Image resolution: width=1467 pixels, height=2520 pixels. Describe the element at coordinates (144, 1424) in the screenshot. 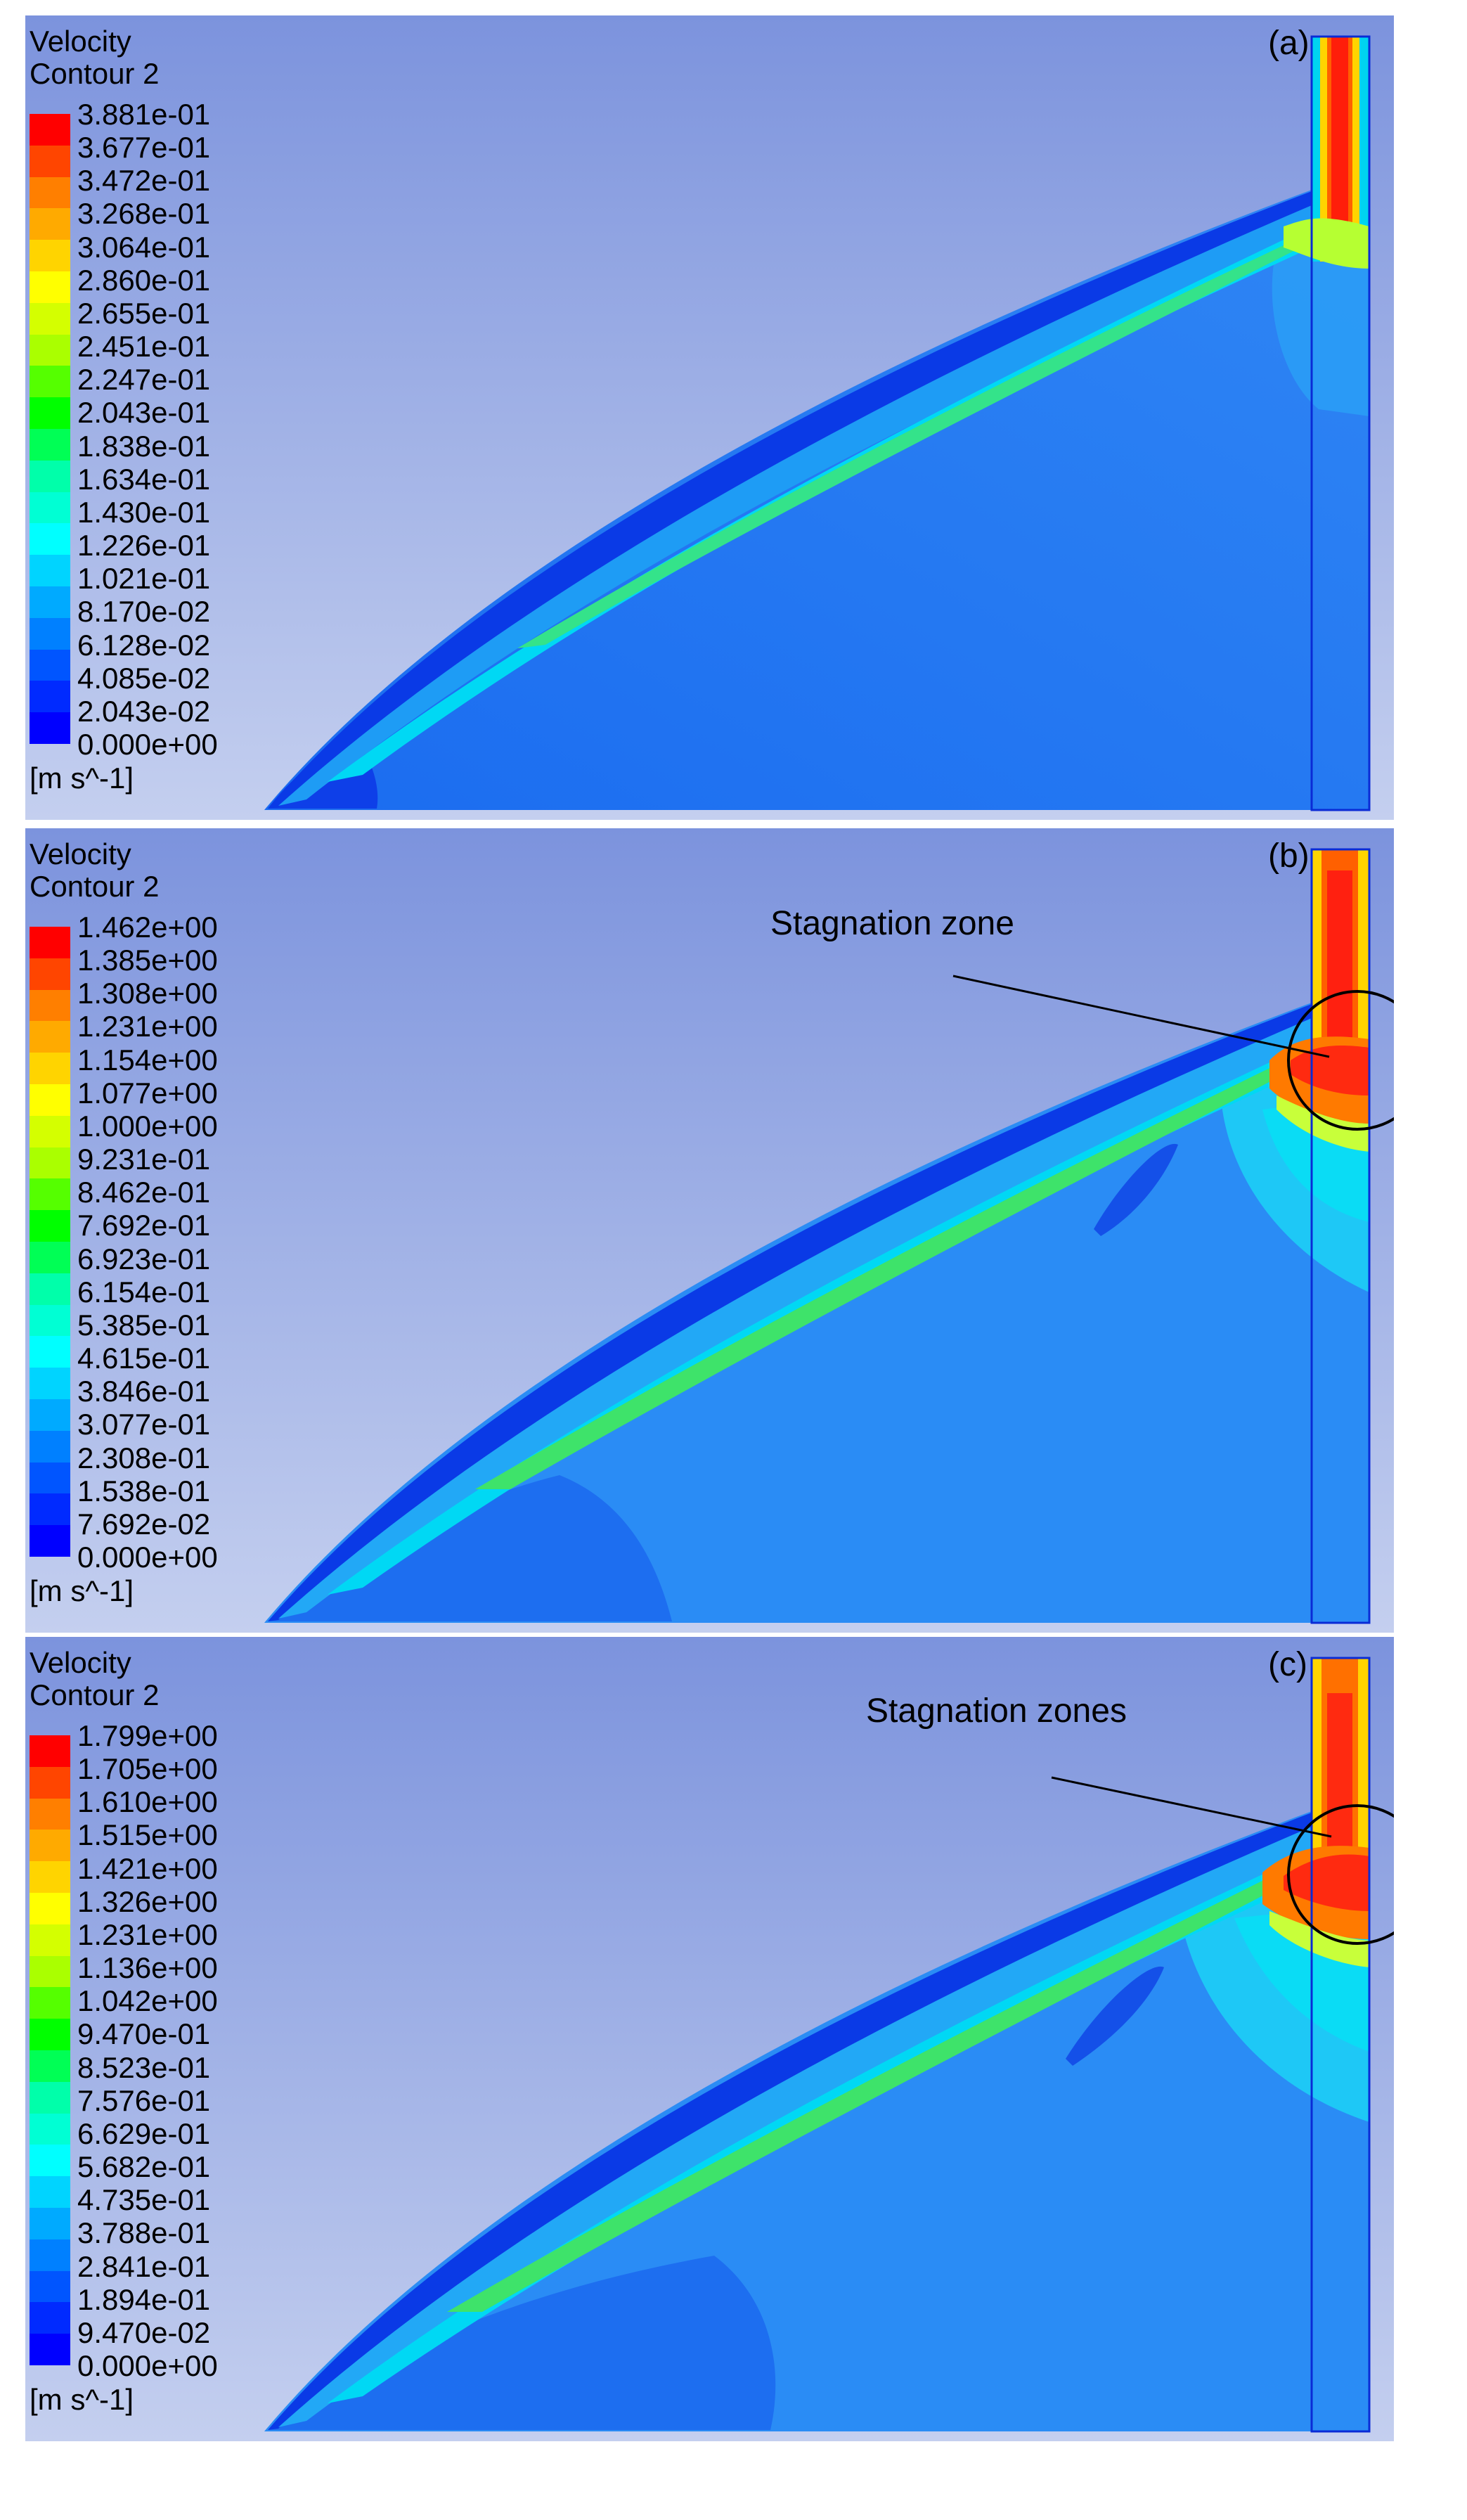

I see `legend-tick-label: 3.077e-01` at that location.